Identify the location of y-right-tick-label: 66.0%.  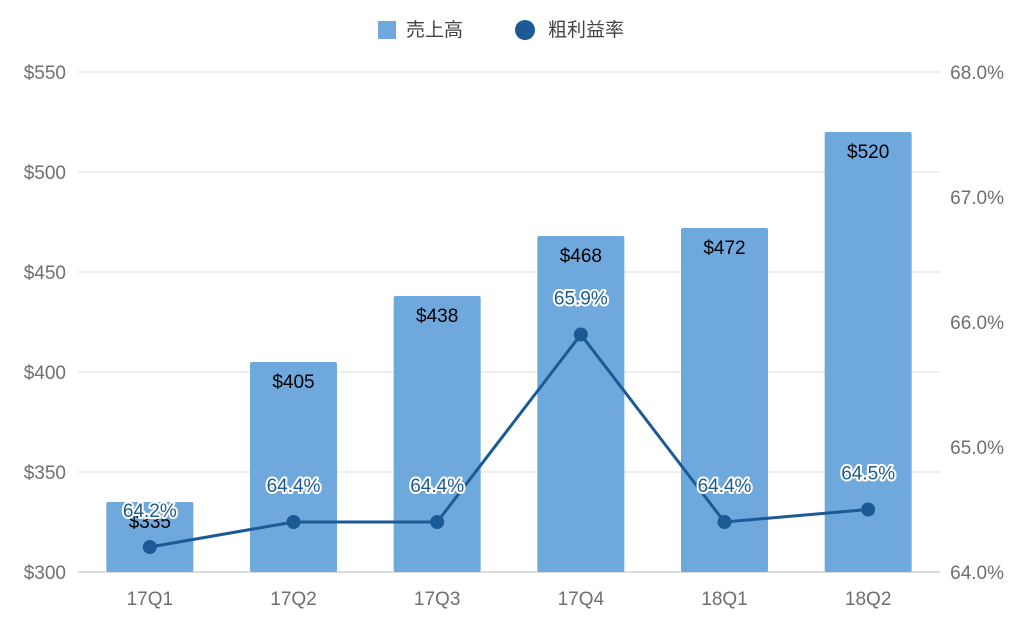
(977, 323).